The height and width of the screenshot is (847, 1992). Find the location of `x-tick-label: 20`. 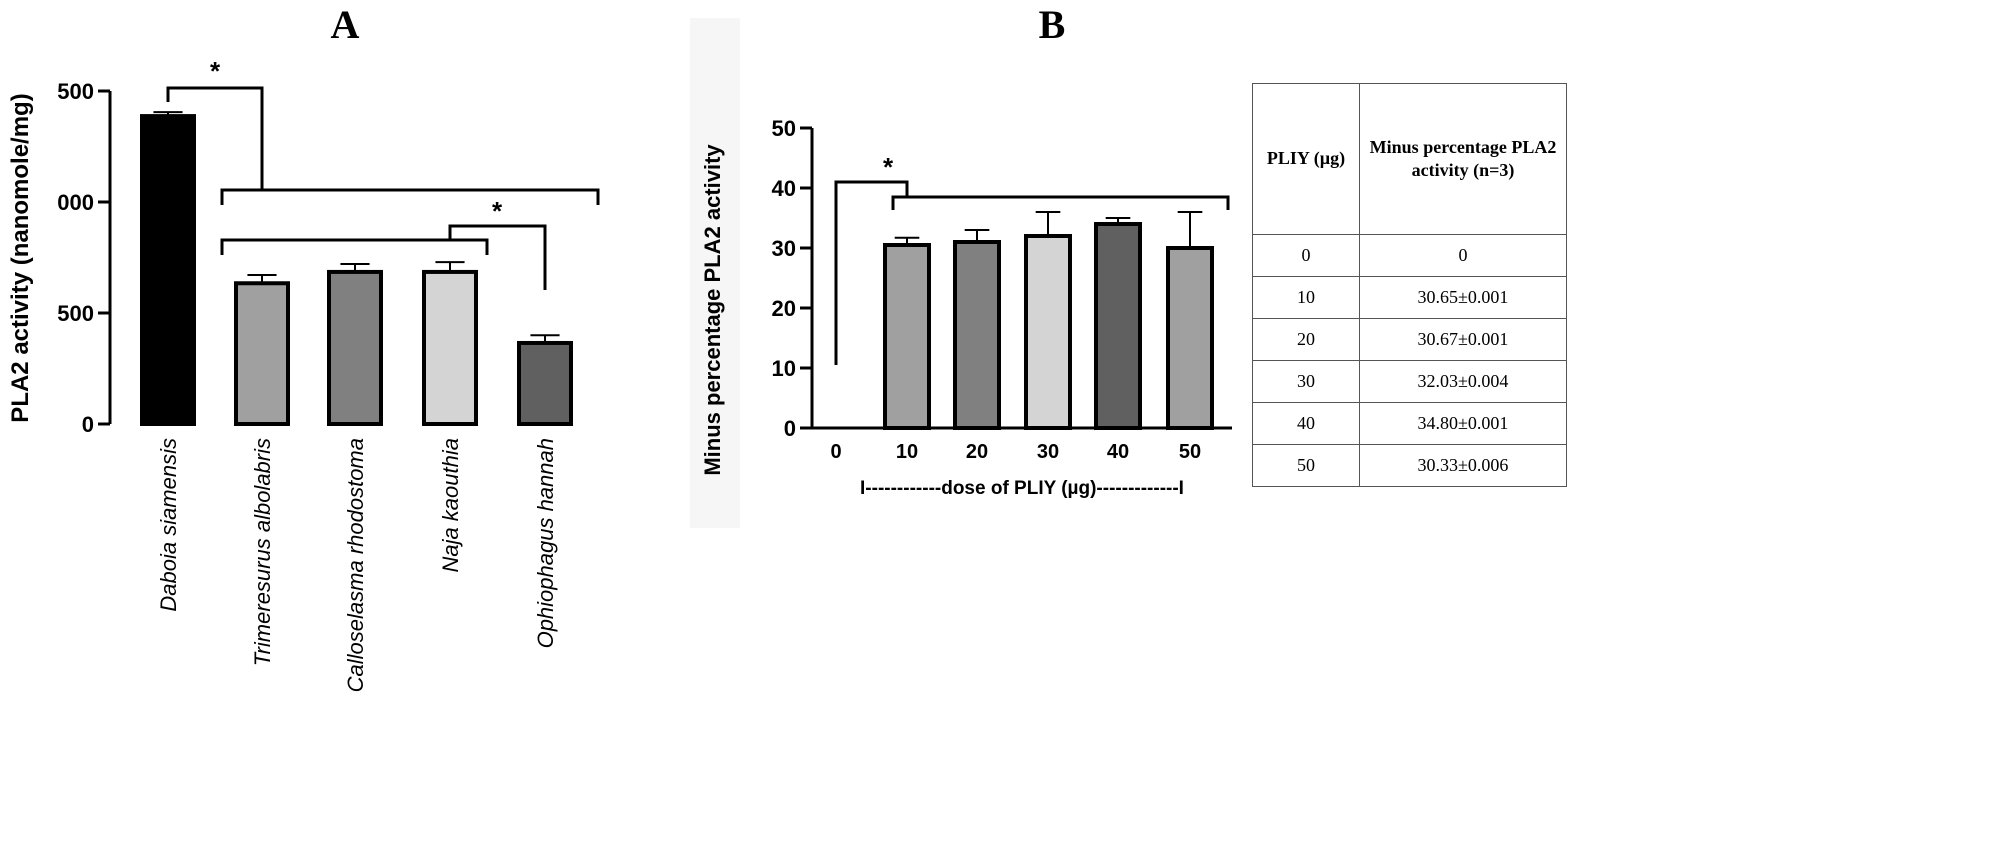

x-tick-label: 20 is located at coordinates (977, 452).